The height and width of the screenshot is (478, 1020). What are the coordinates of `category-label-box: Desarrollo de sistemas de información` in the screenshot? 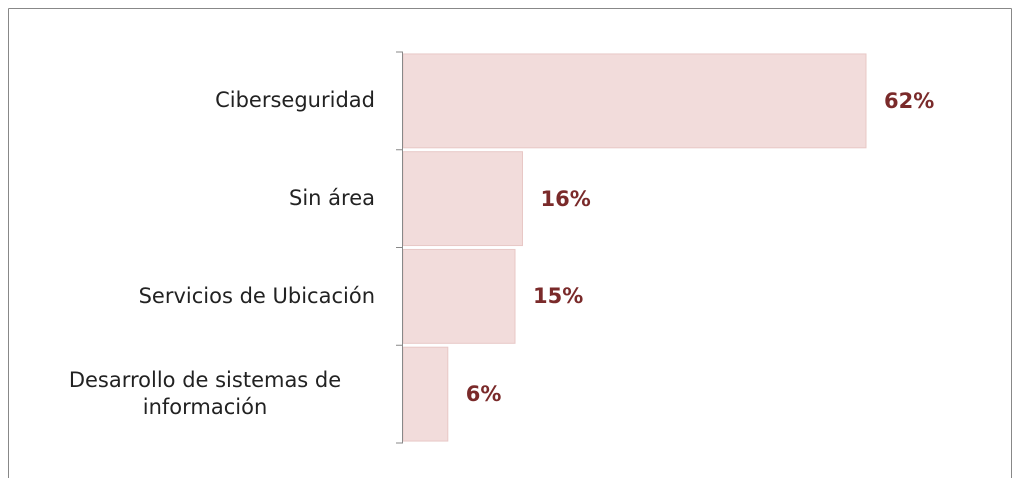 It's located at (192, 394).